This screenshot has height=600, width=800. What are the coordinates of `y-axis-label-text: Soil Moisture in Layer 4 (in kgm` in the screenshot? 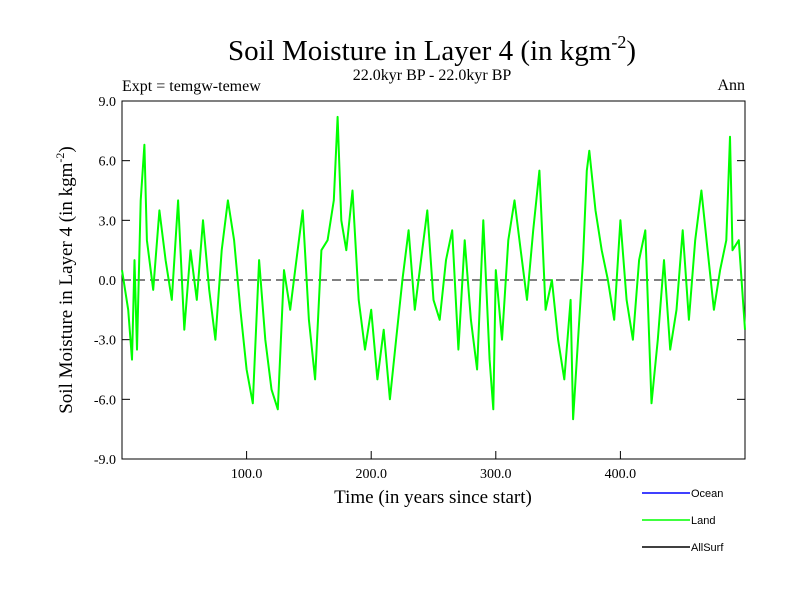 It's located at (66, 287).